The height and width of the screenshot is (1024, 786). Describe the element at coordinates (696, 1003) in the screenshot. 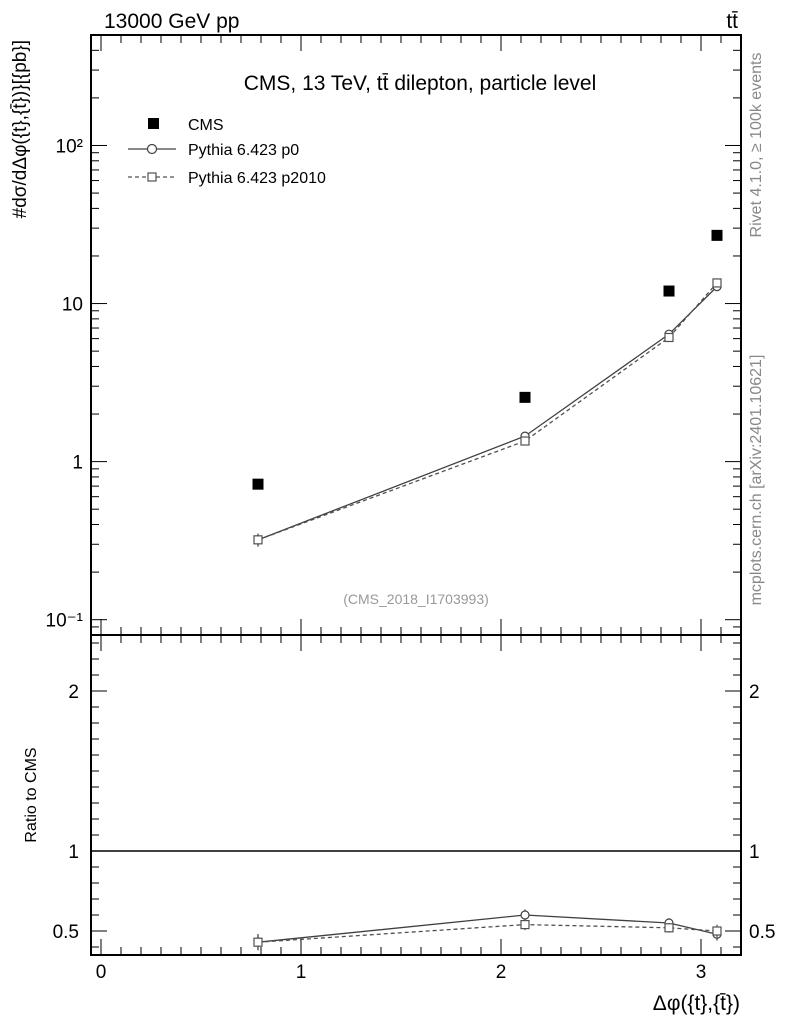

I see `ratio-x-axis-label: Δφ({t},{t̄})` at that location.